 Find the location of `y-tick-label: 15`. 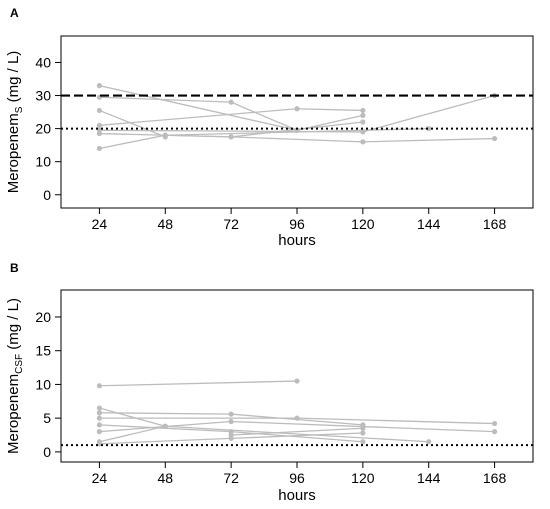

y-tick-label: 15 is located at coordinates (43, 351).